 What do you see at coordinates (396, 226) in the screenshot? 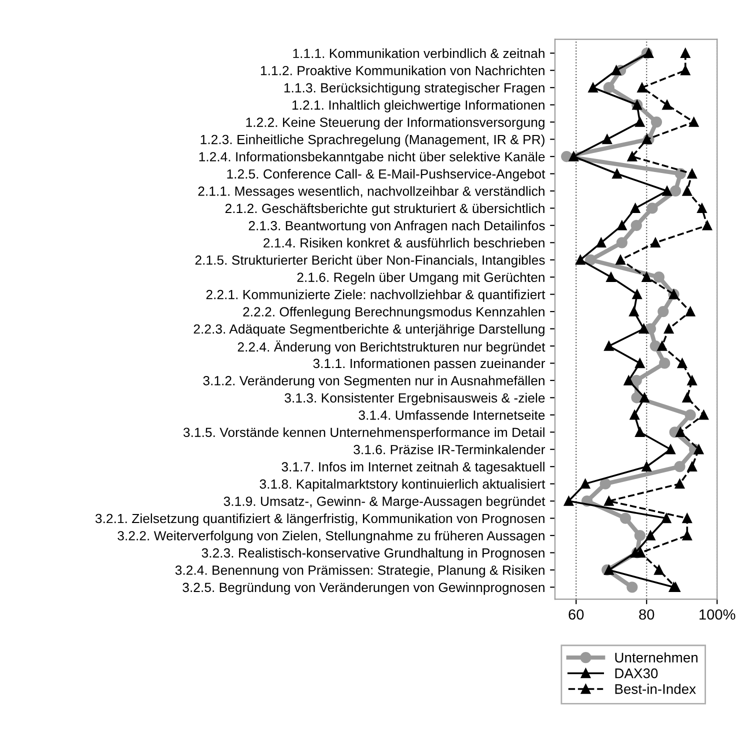
I see `y-tick-label: 2.1.3. Beantwortung von Anfragen nach Detailinfos` at bounding box center [396, 226].